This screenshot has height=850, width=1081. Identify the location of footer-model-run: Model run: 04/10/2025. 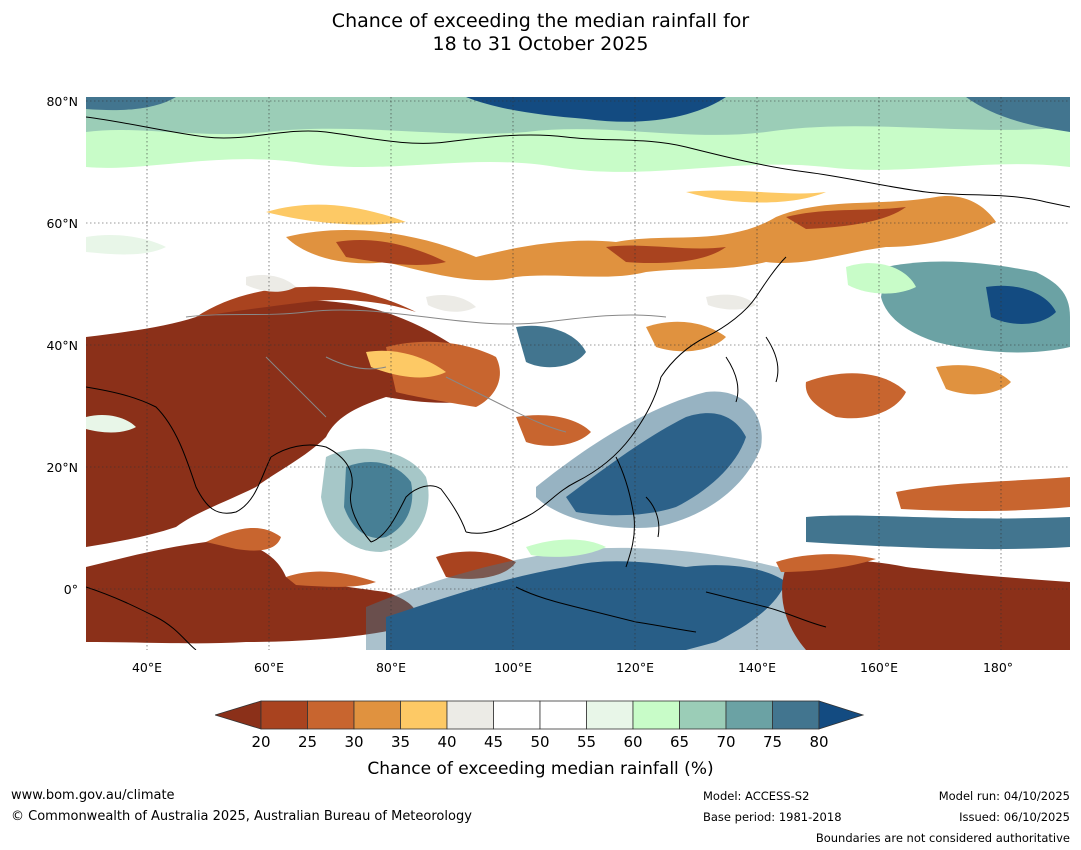
(1004, 796).